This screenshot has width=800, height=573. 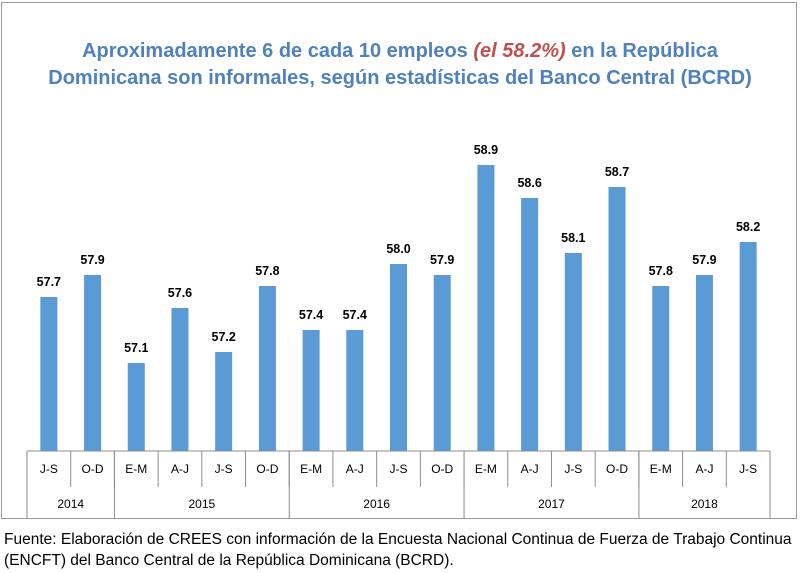 I want to click on data-label: 57.7, so click(x=49, y=282).